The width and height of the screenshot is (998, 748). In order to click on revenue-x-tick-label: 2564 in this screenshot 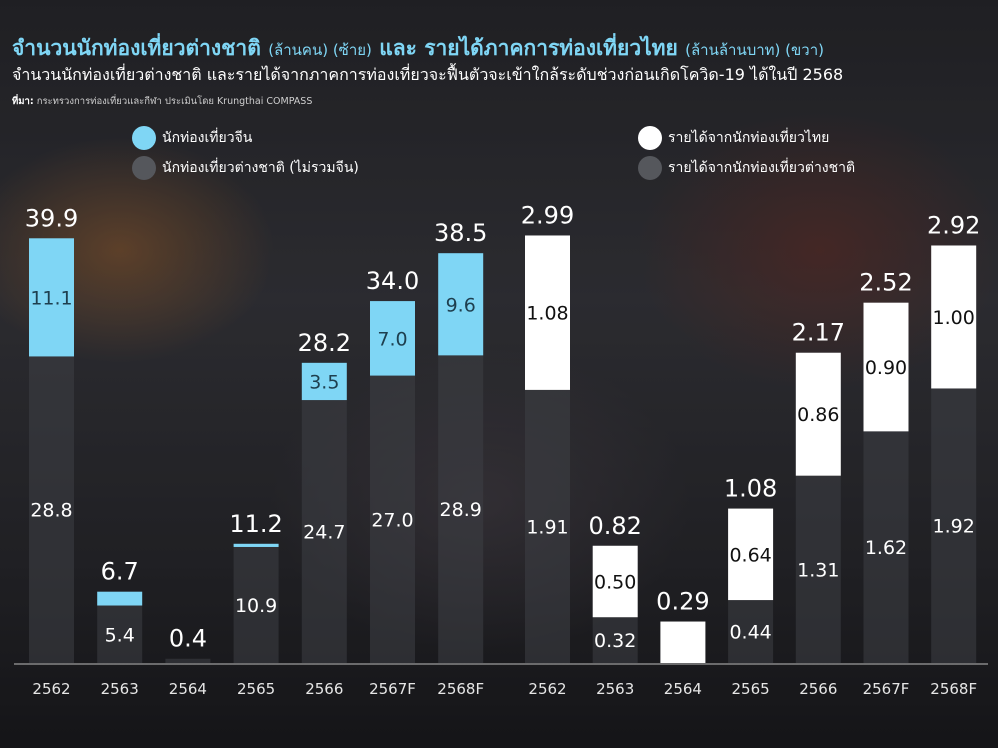, I will do `click(683, 689)`.